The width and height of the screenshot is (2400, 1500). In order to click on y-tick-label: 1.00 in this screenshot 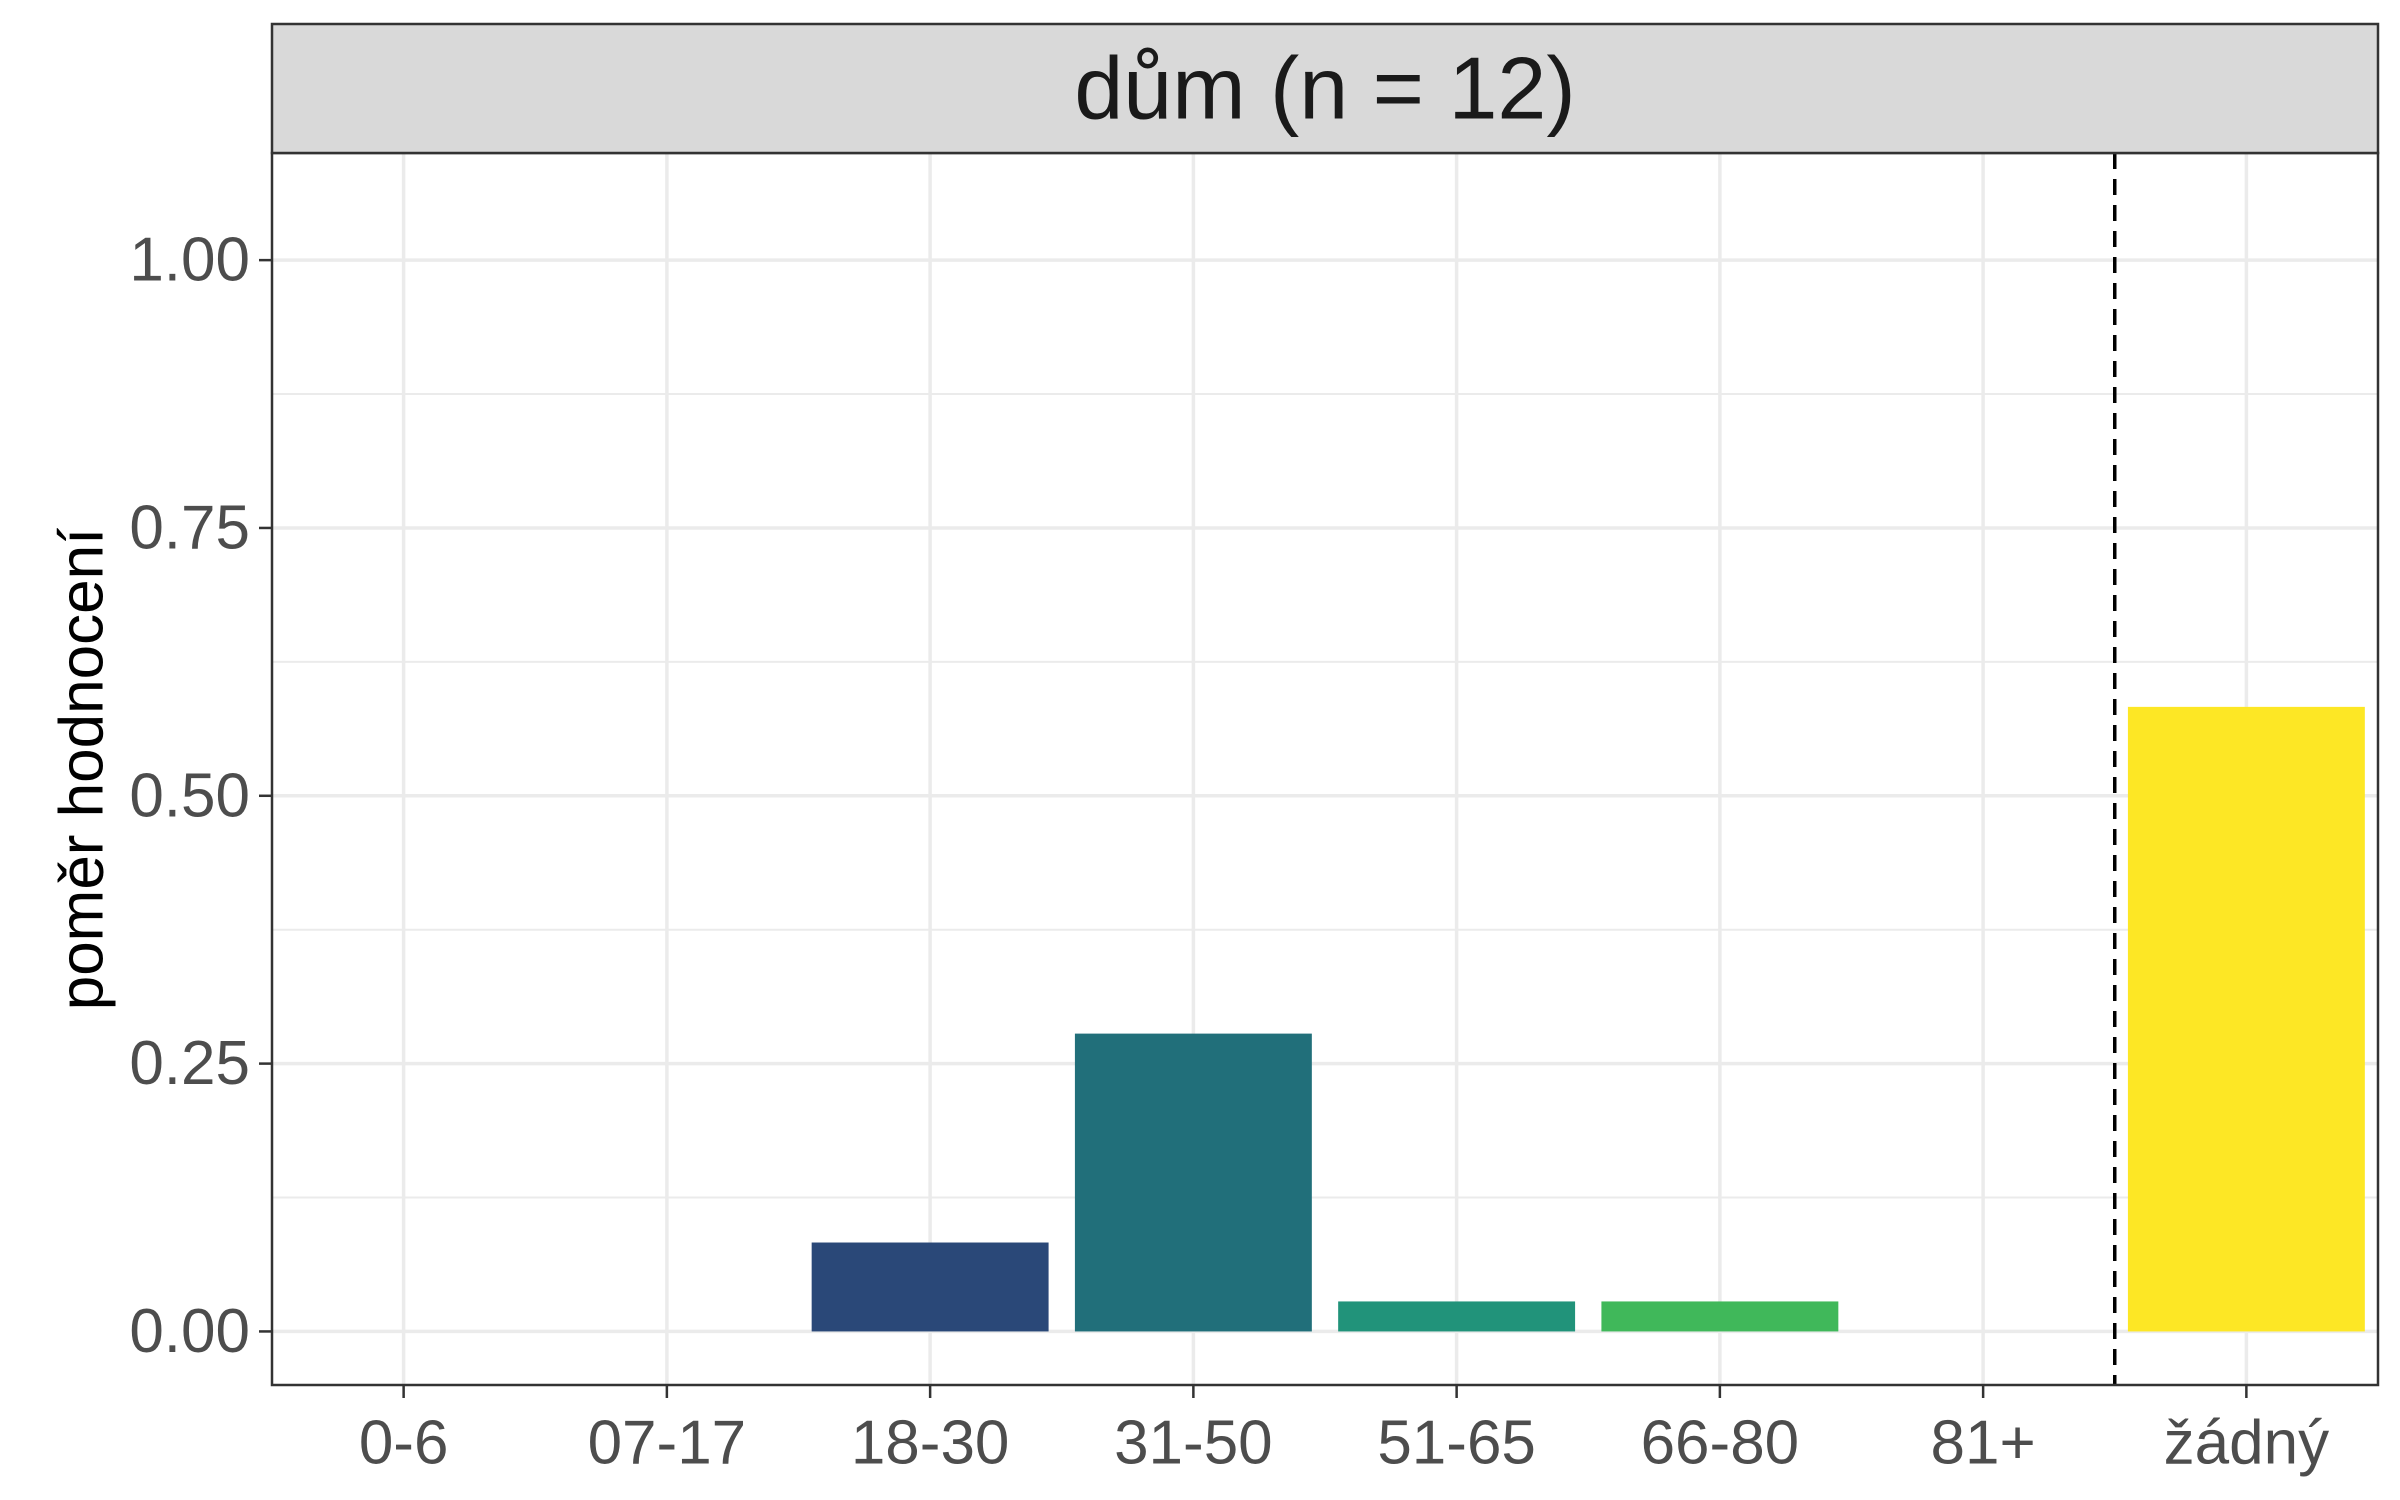, I will do `click(189, 260)`.